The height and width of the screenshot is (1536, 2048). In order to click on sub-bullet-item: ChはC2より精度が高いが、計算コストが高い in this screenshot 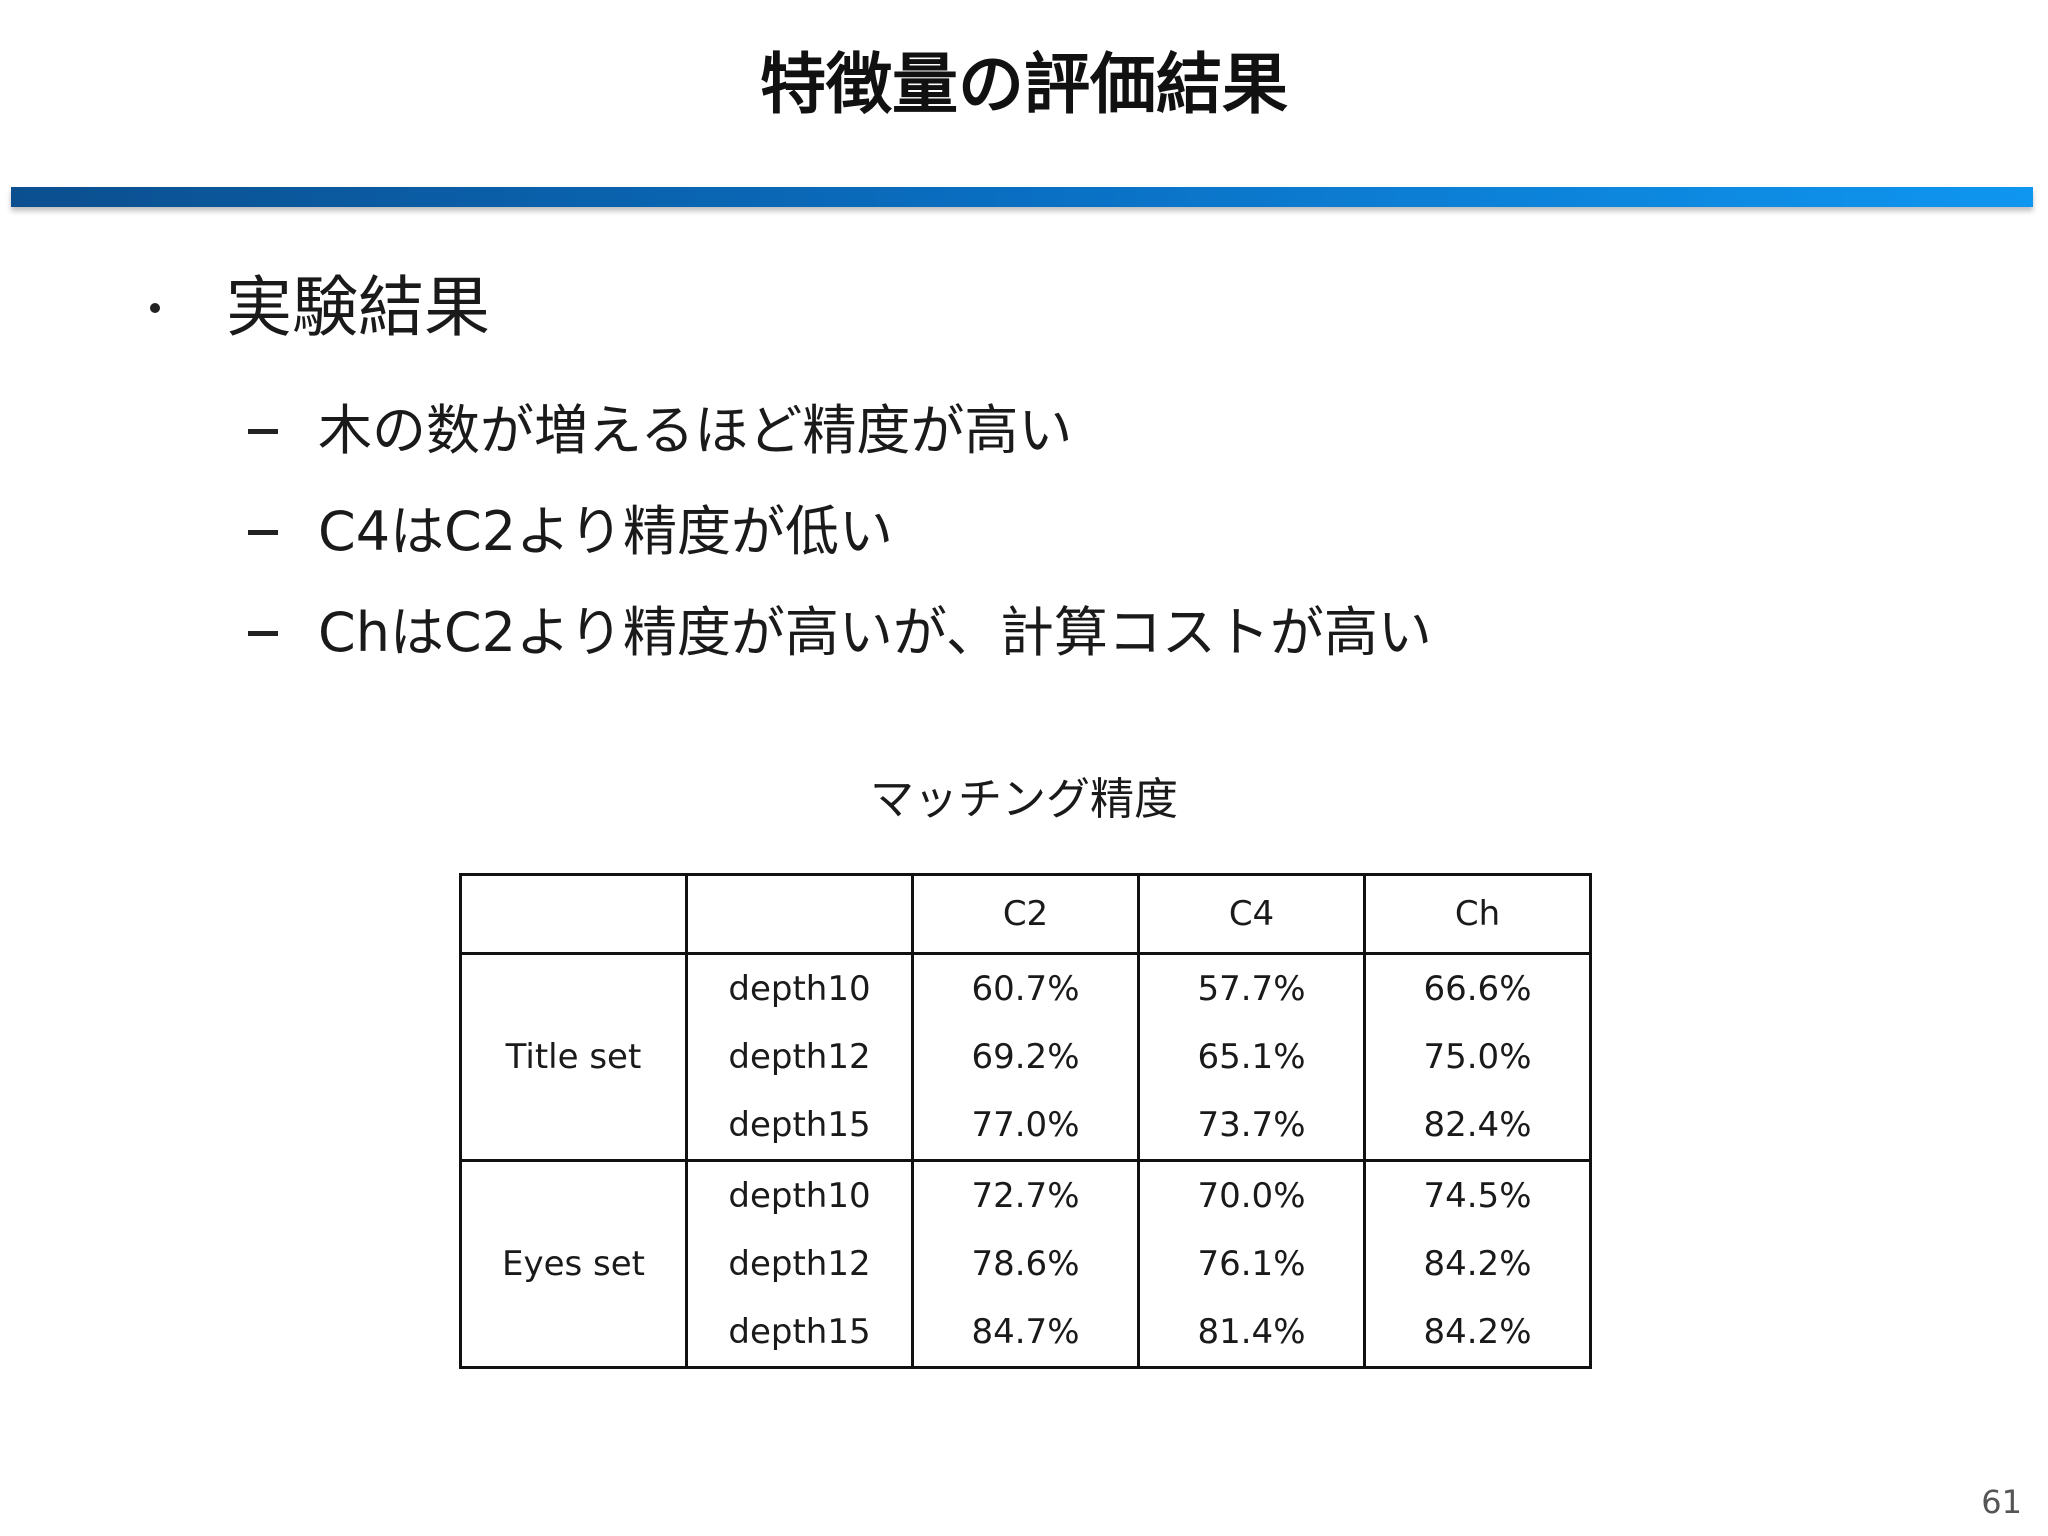, I will do `click(840, 633)`.